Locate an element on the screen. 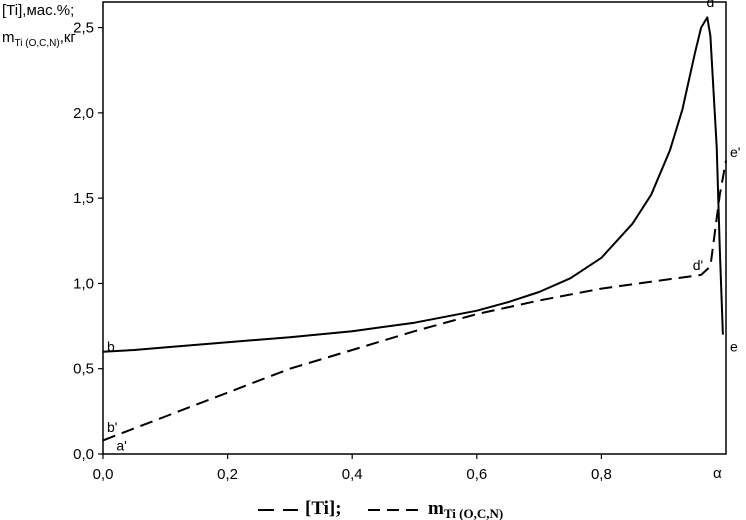  y-axis-label-line2: mTi (O,C,N),кг is located at coordinates (39, 39).